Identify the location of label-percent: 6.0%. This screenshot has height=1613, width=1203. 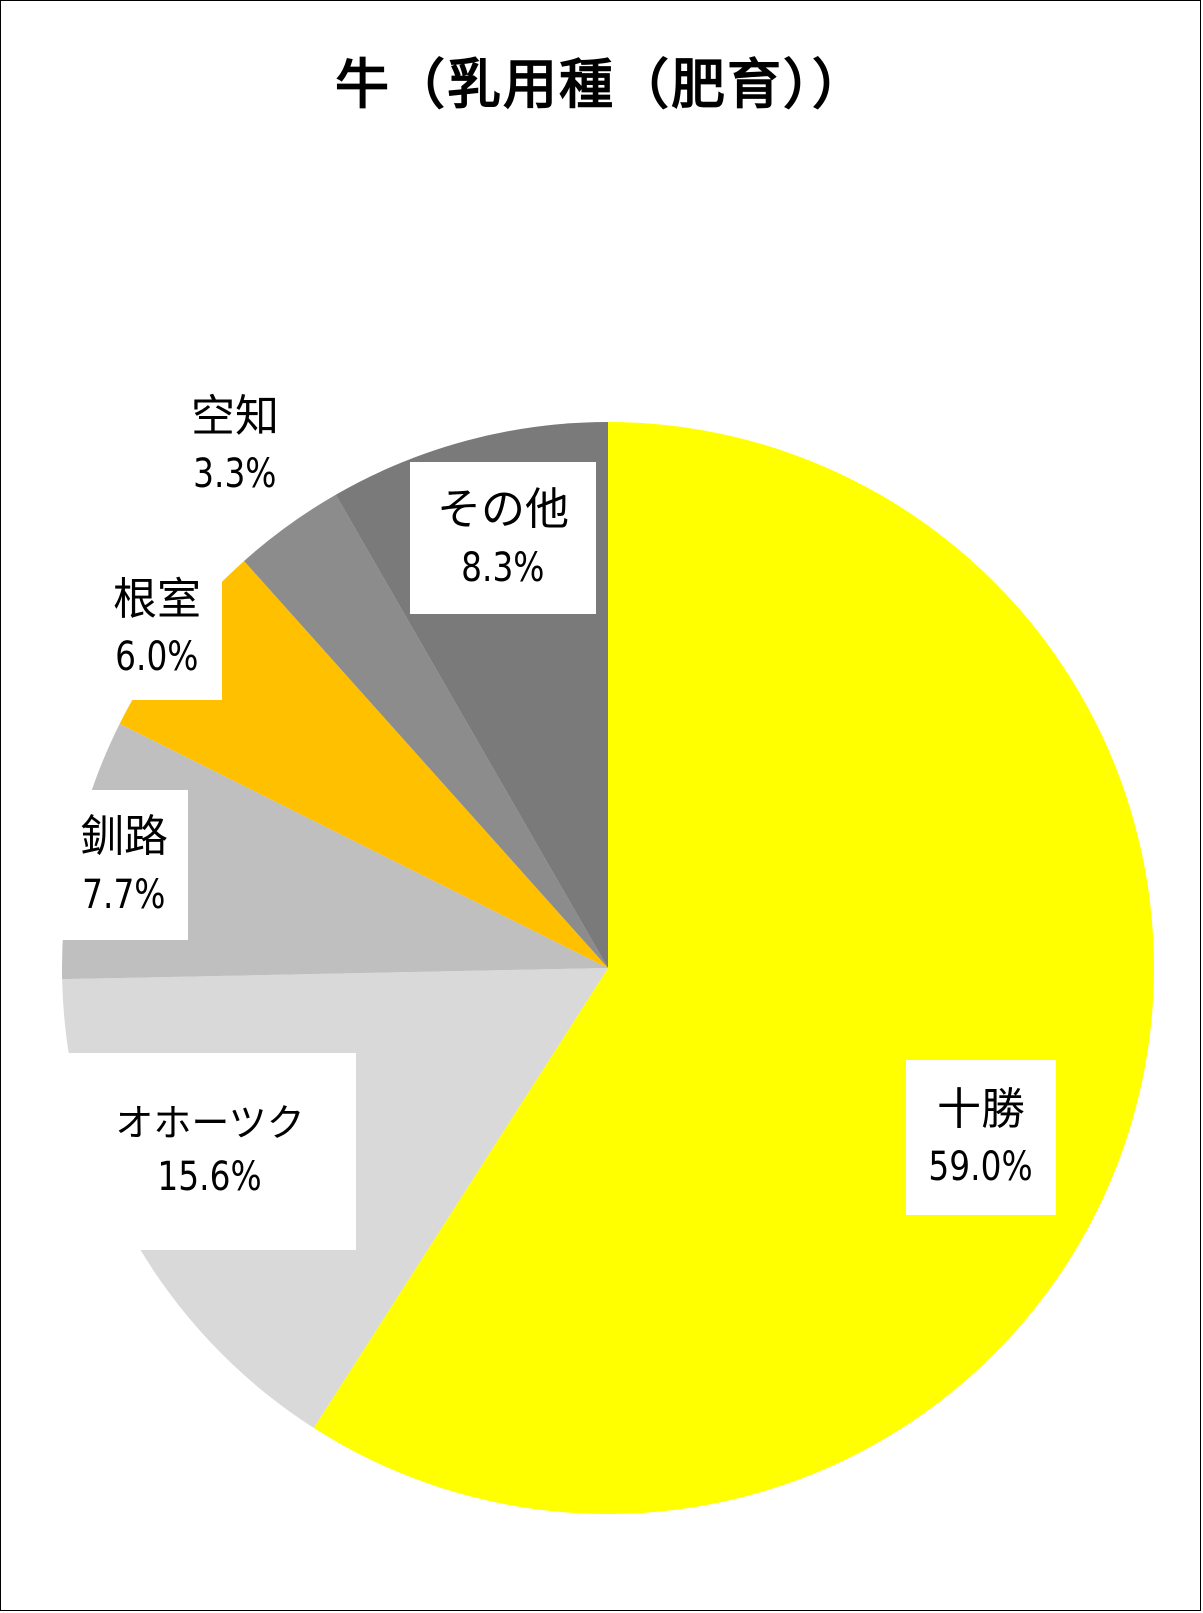
(157, 657).